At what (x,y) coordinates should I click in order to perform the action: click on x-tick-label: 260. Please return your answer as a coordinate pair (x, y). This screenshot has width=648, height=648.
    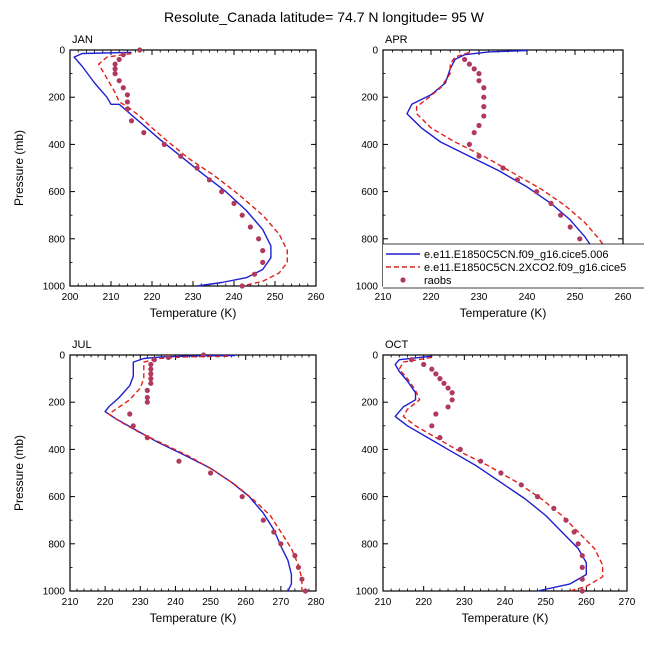
    Looking at the image, I should click on (316, 297).